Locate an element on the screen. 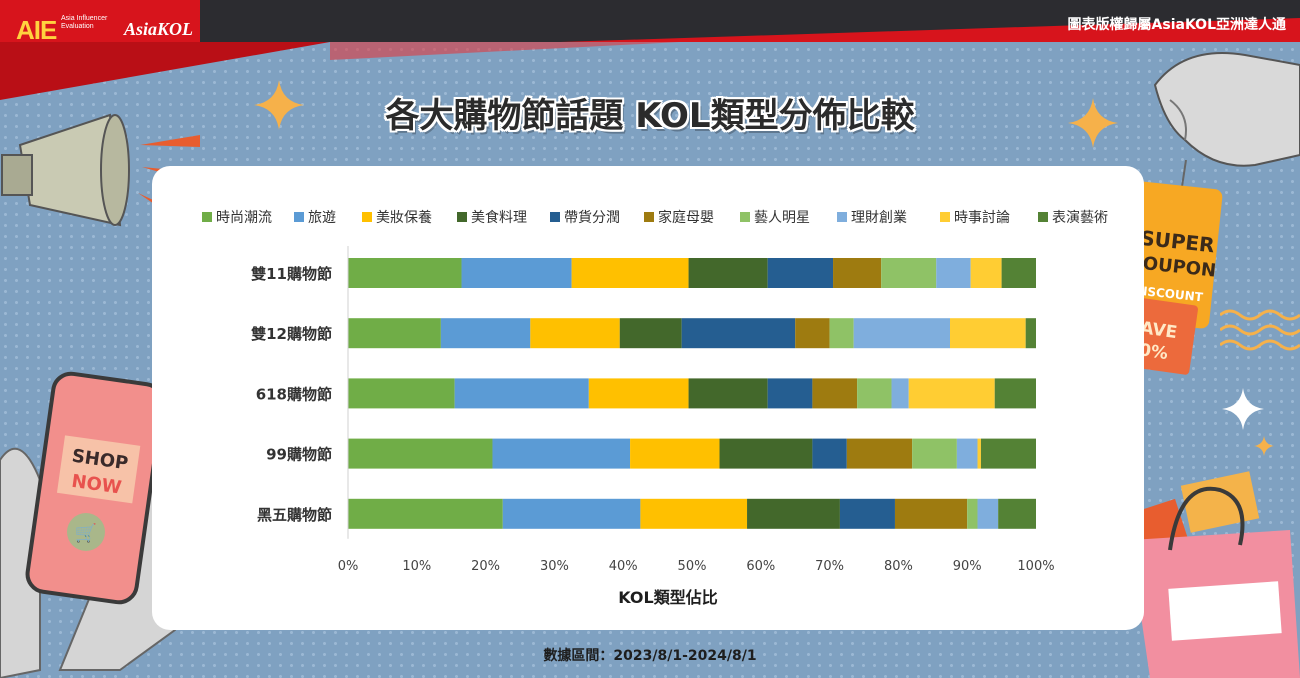  x-tick-label: 50% is located at coordinates (692, 566).